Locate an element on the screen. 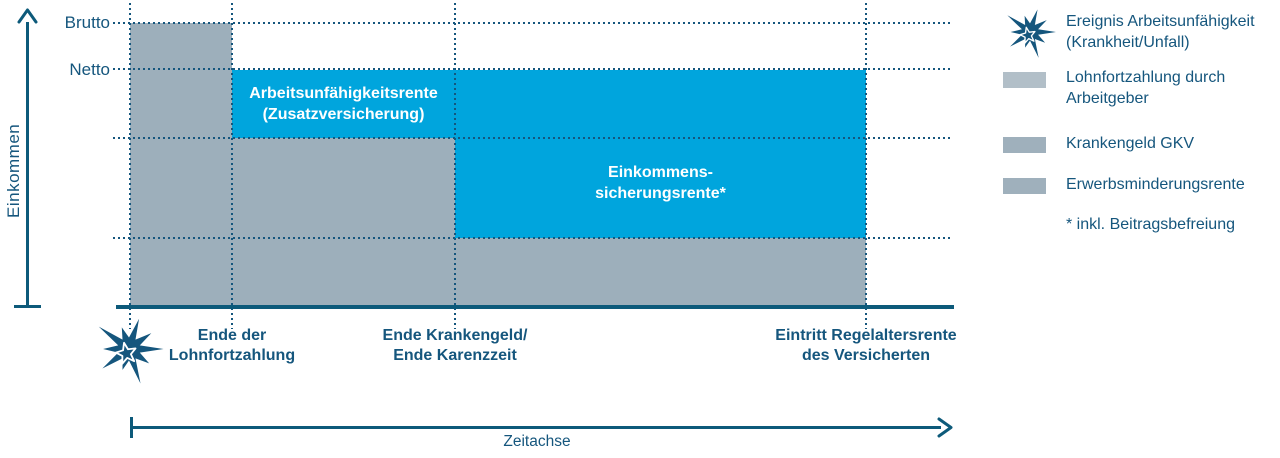 This screenshot has width=1280, height=458. area-krankengeld is located at coordinates (343, 221).